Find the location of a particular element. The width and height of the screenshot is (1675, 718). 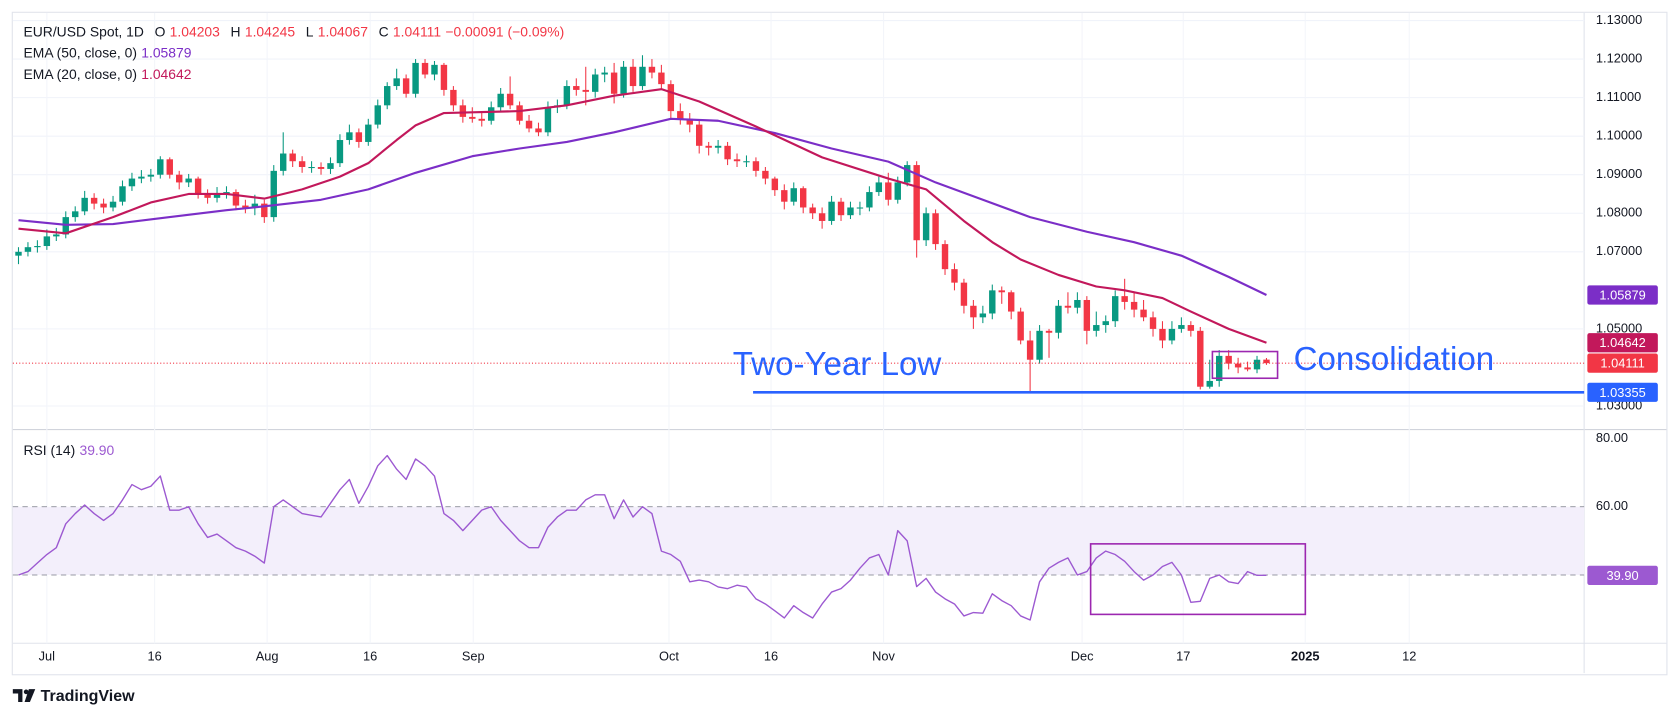

x-tick-label: Nov is located at coordinates (883, 656).